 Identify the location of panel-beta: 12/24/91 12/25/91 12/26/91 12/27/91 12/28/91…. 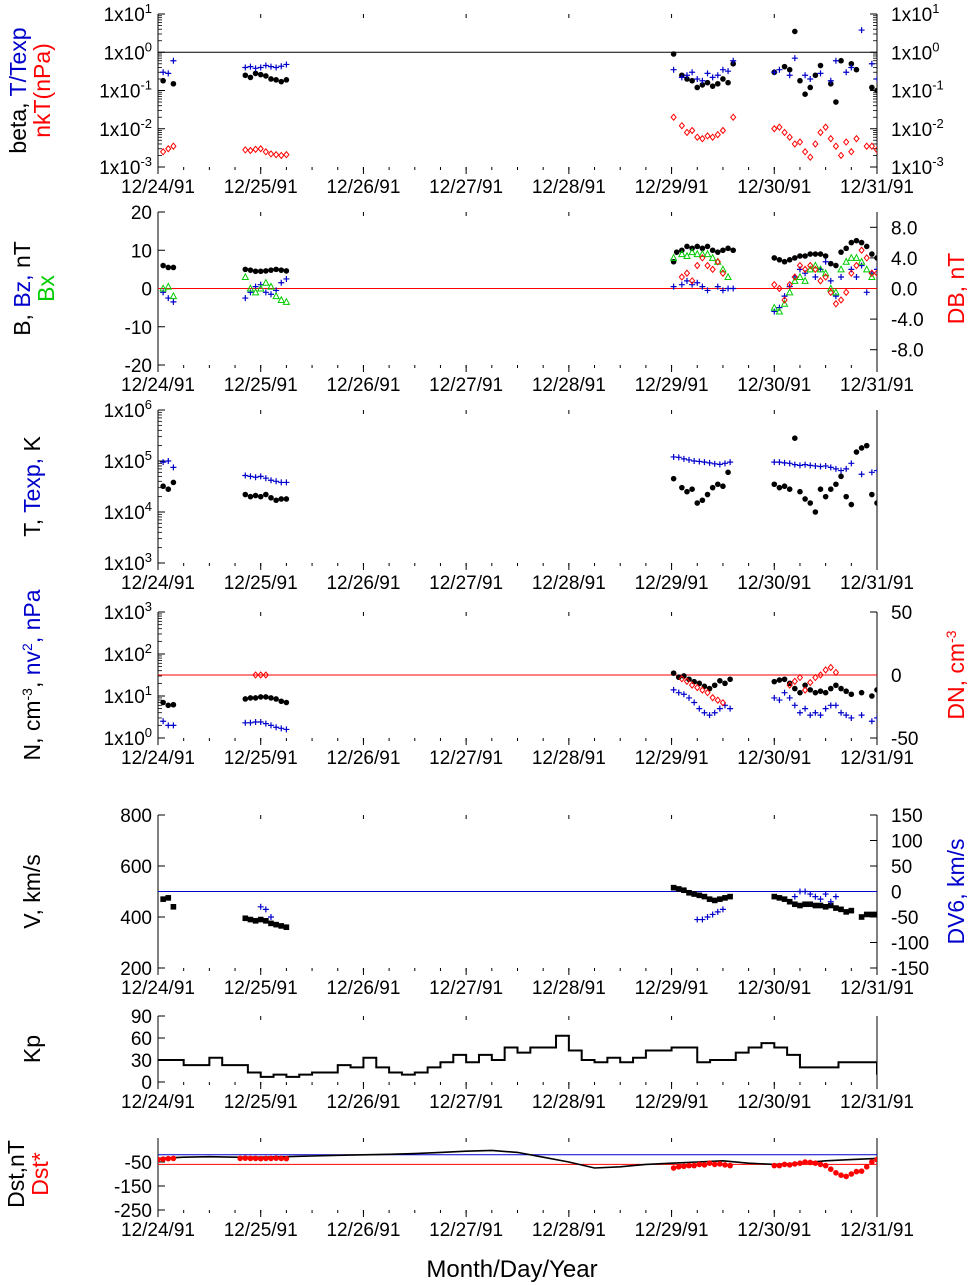
(474, 99).